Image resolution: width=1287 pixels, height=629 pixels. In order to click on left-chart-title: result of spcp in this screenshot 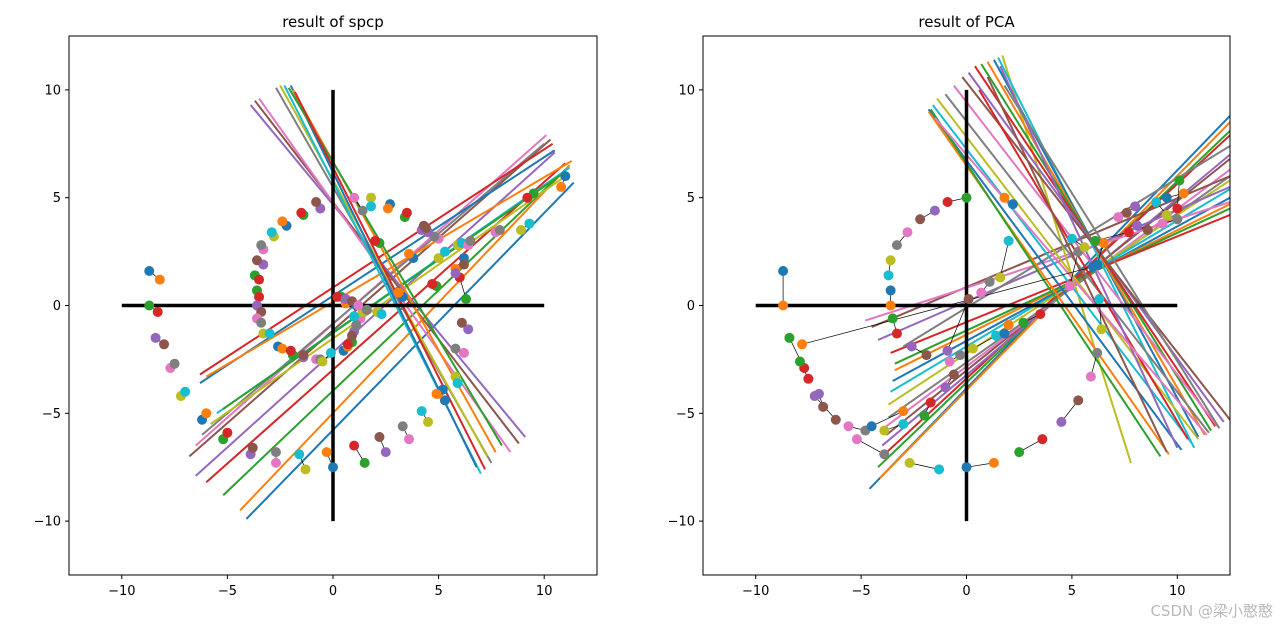, I will do `click(333, 22)`.